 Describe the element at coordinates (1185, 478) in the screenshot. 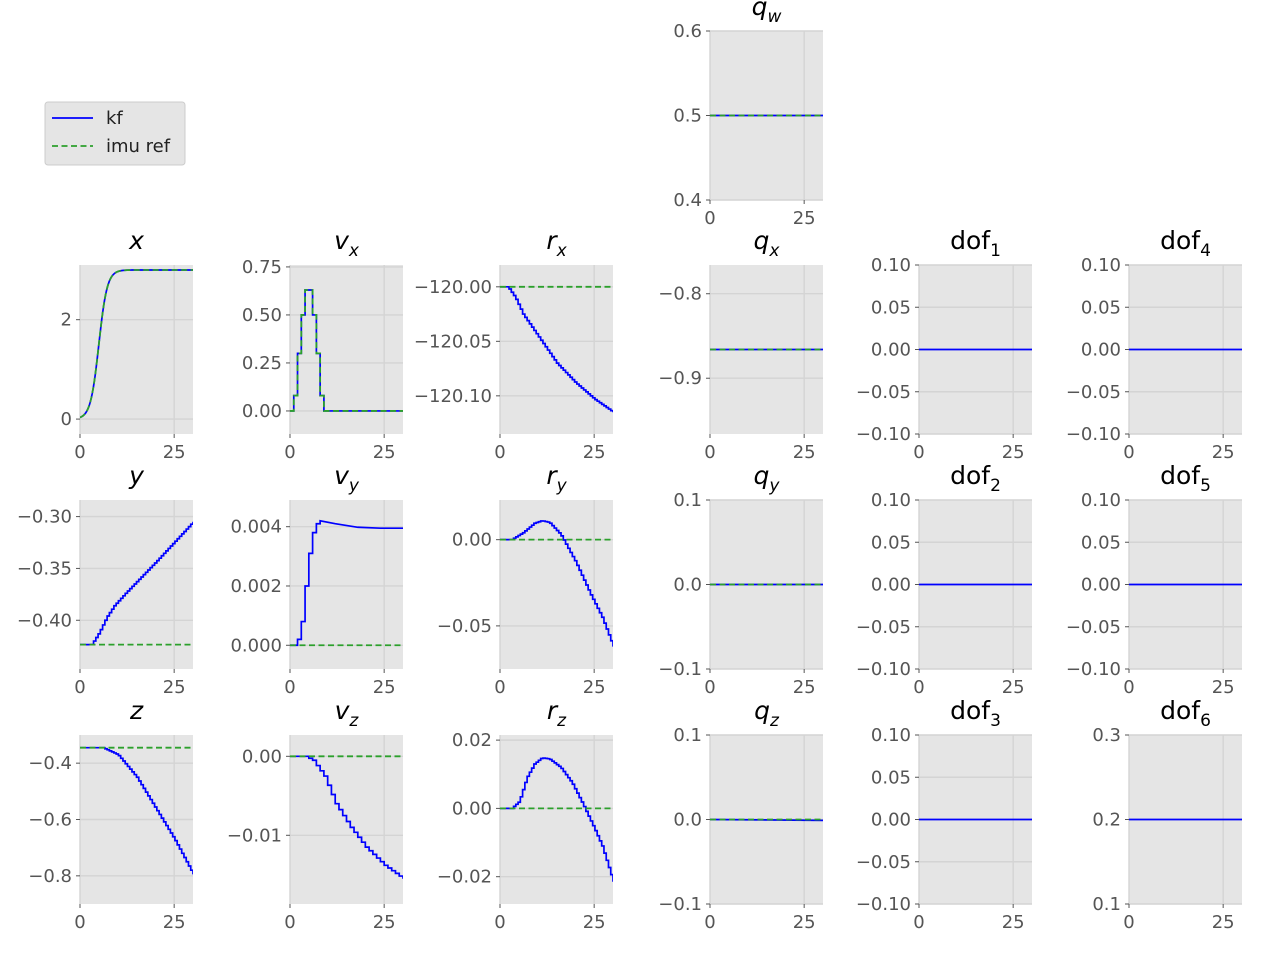

I see `subplot-title-dof5: dof5` at that location.